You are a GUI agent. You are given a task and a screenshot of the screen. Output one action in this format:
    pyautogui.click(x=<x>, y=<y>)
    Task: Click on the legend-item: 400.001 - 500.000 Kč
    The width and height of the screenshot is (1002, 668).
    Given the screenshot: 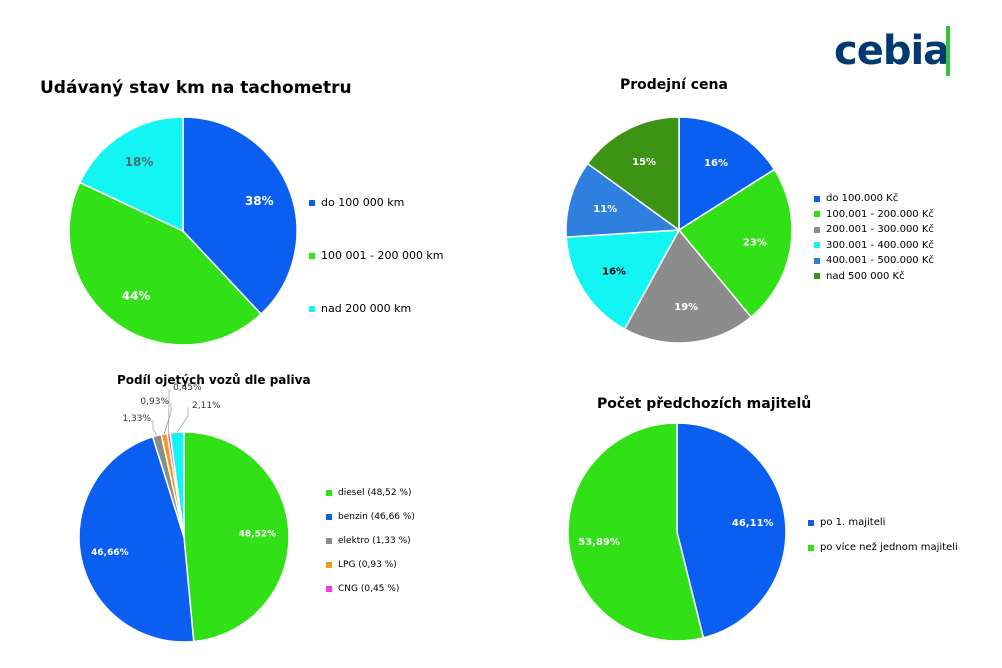 What is the action you would take?
    pyautogui.click(x=874, y=261)
    